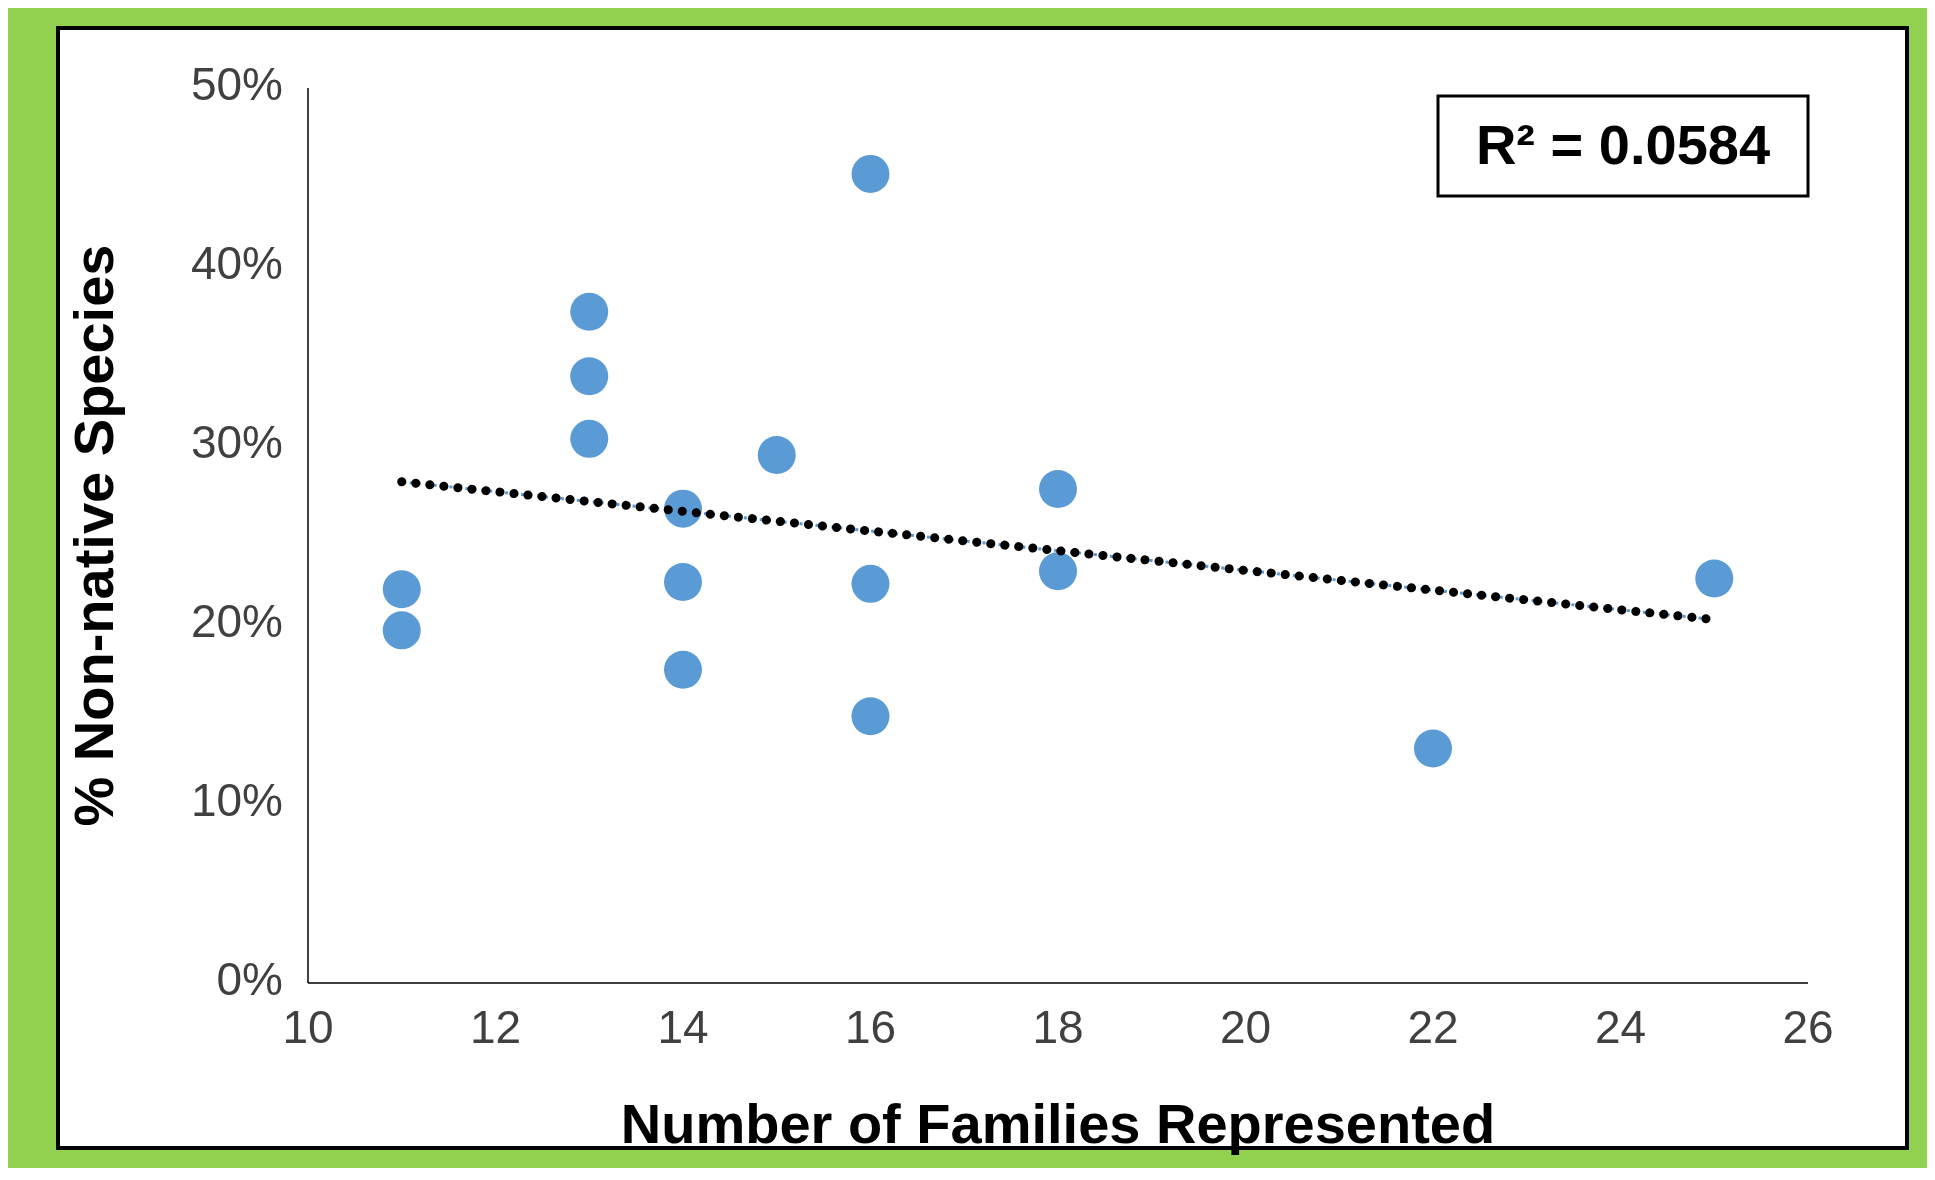 This screenshot has width=1935, height=1180. Describe the element at coordinates (236, 621) in the screenshot. I see `y-tick-label: 20%` at that location.